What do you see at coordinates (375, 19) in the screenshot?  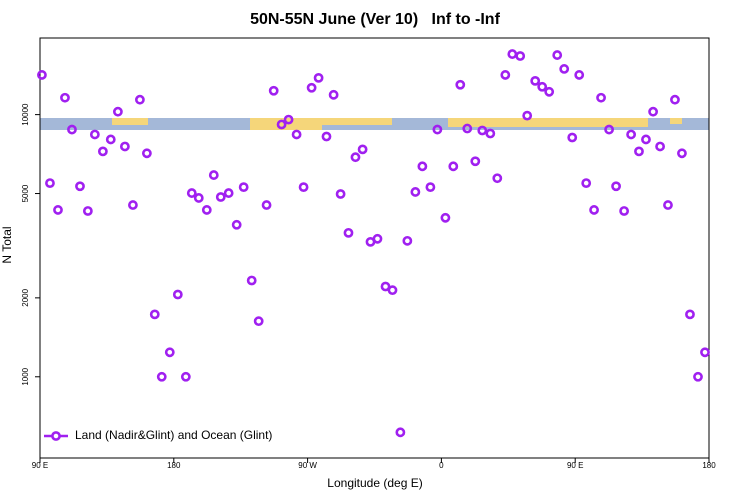 I see `chart-title: 50N-55N June (Ver 10) Inf to -Inf` at bounding box center [375, 19].